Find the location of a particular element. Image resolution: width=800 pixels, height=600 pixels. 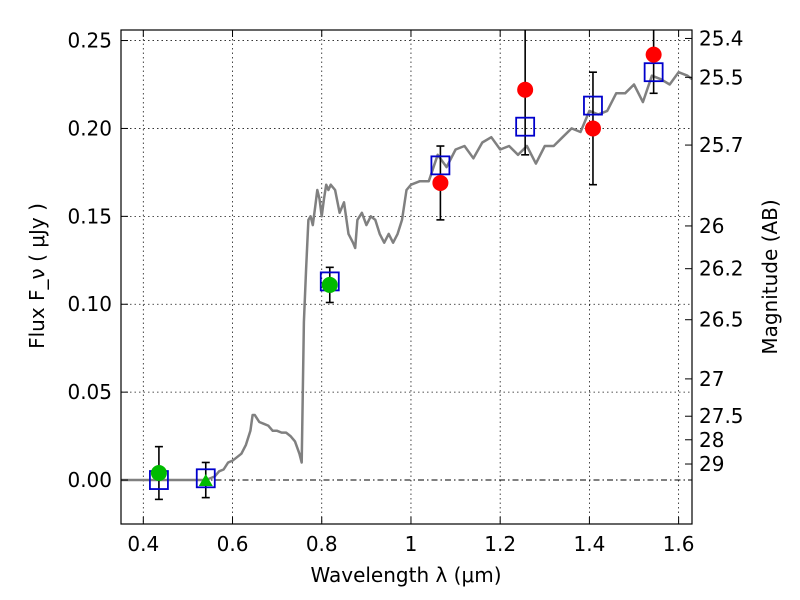

y-tick-label: 0.10 is located at coordinates (89, 304).